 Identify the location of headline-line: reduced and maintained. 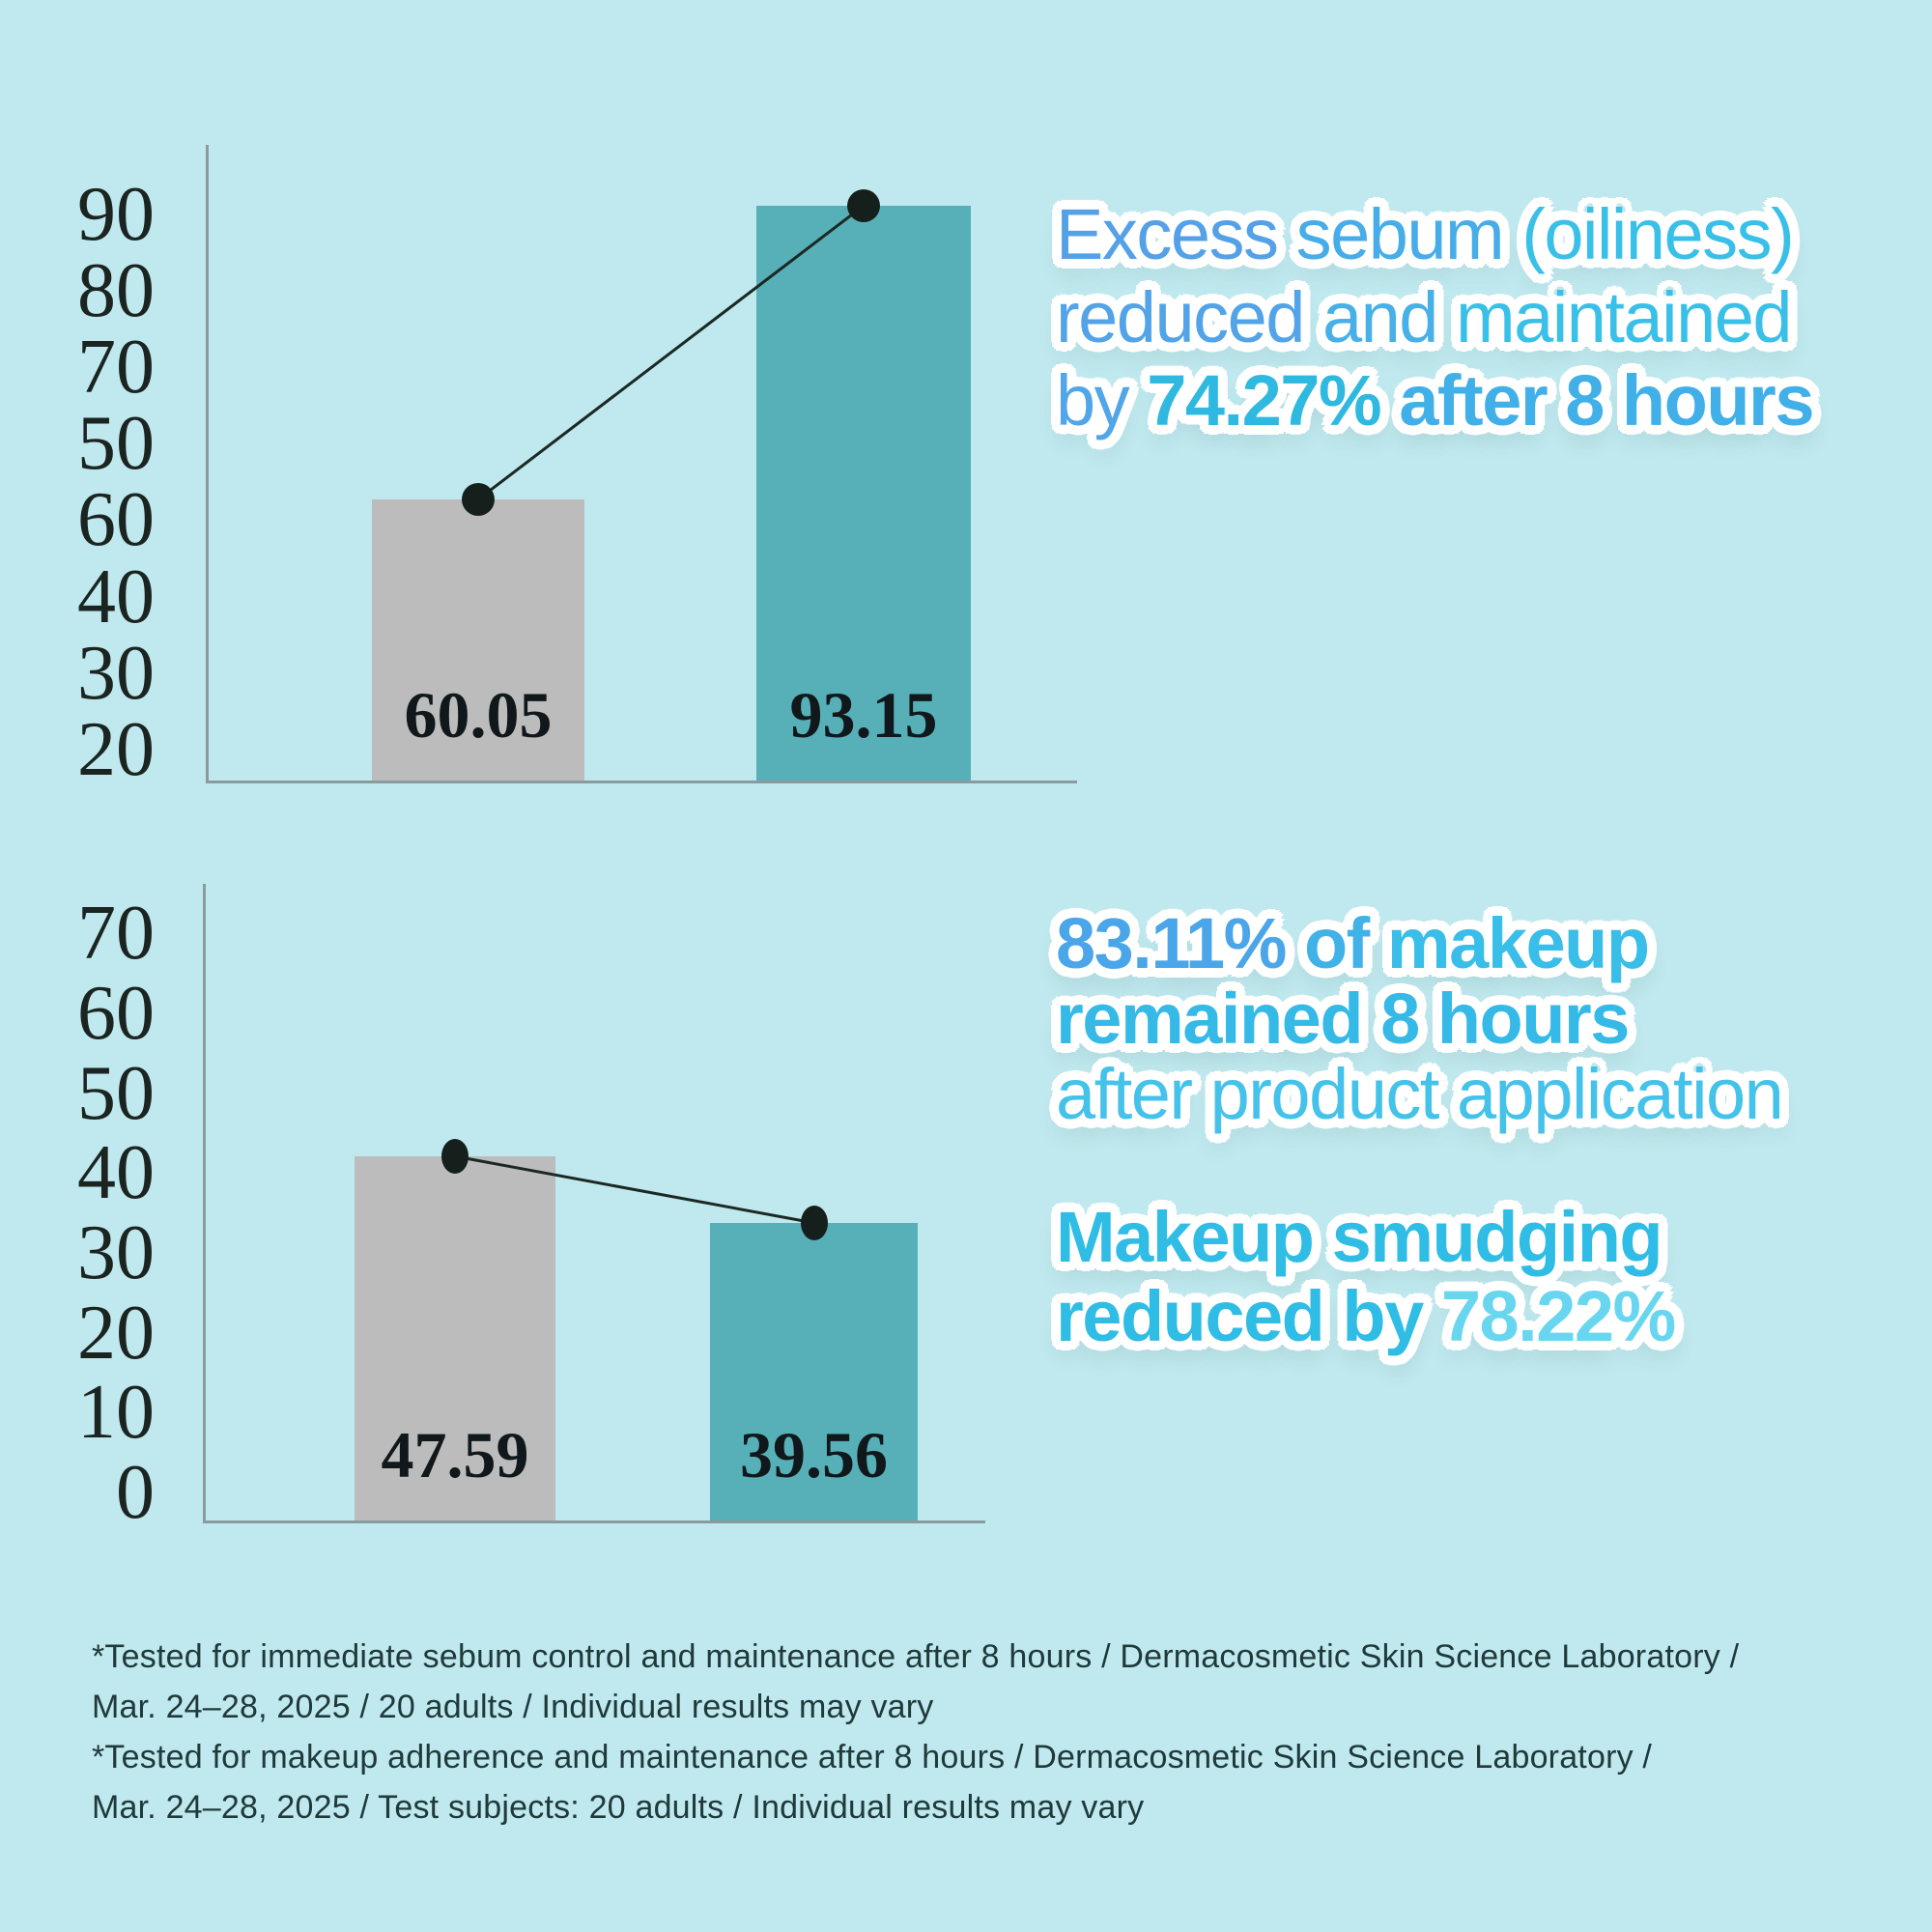
(1434, 317).